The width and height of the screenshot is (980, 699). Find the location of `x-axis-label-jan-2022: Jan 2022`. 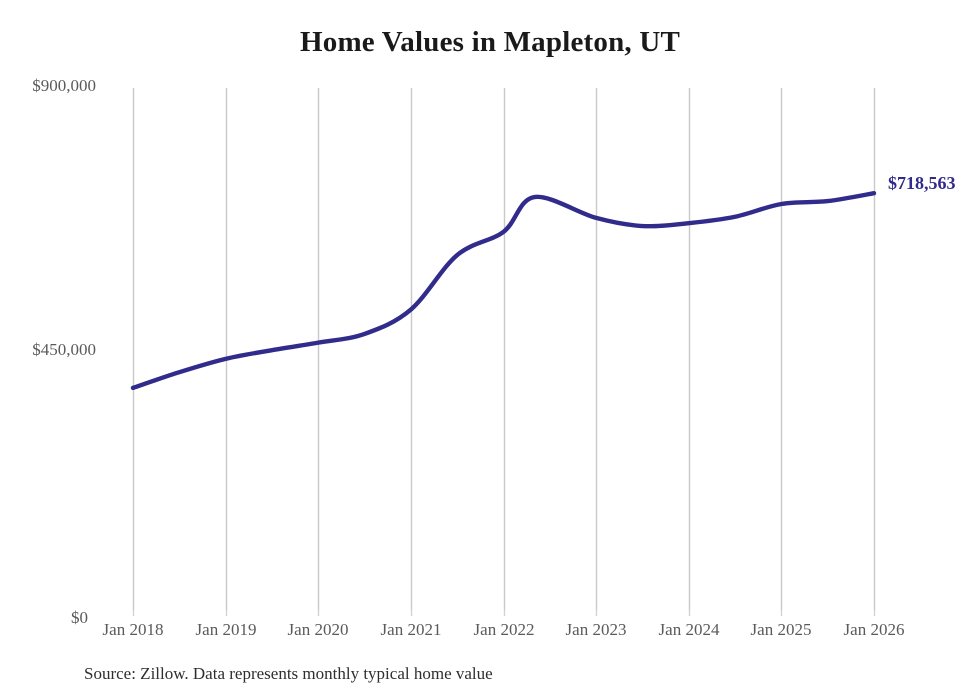

x-axis-label-jan-2022: Jan 2022 is located at coordinates (504, 629).